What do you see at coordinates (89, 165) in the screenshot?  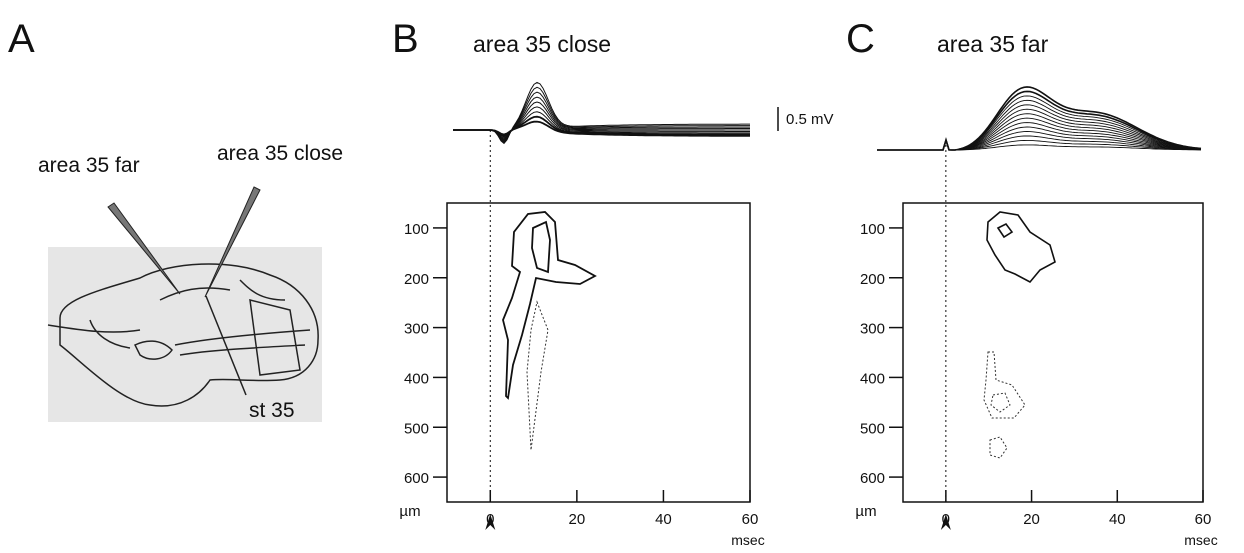 I see `label: area 35 far` at bounding box center [89, 165].